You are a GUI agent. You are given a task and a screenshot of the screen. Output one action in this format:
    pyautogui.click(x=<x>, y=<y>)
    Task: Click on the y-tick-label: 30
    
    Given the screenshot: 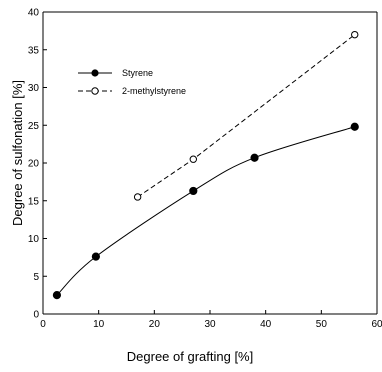 What is the action you would take?
    pyautogui.click(x=34, y=88)
    